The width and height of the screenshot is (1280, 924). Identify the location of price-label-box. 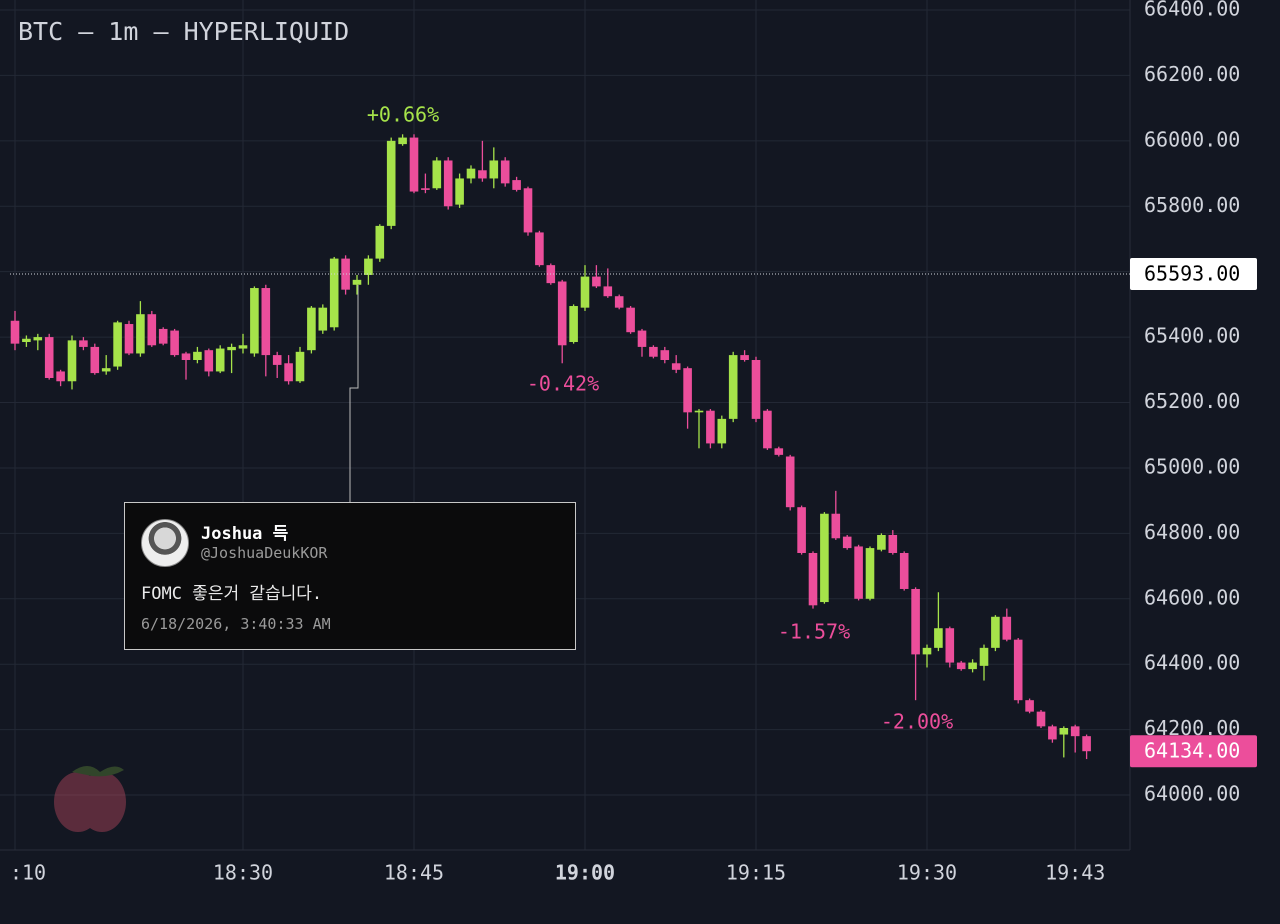
(1193, 273).